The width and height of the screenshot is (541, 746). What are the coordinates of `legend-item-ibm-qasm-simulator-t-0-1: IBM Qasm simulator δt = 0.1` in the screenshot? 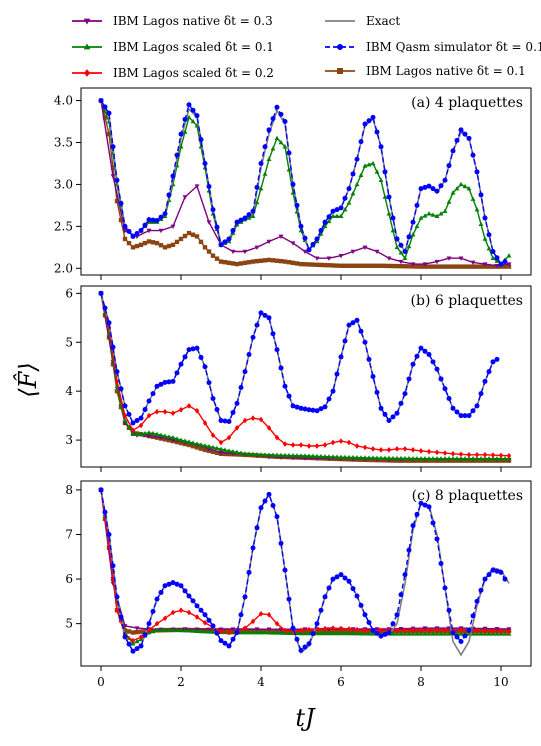 It's located at (433, 47).